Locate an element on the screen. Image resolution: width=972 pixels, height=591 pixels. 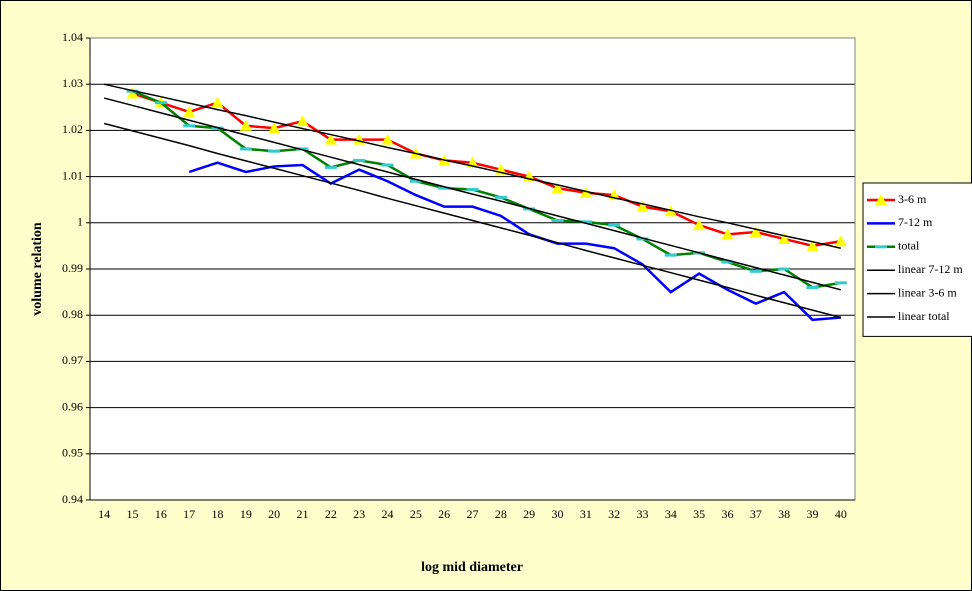
x-tick-label: 27 is located at coordinates (473, 514).